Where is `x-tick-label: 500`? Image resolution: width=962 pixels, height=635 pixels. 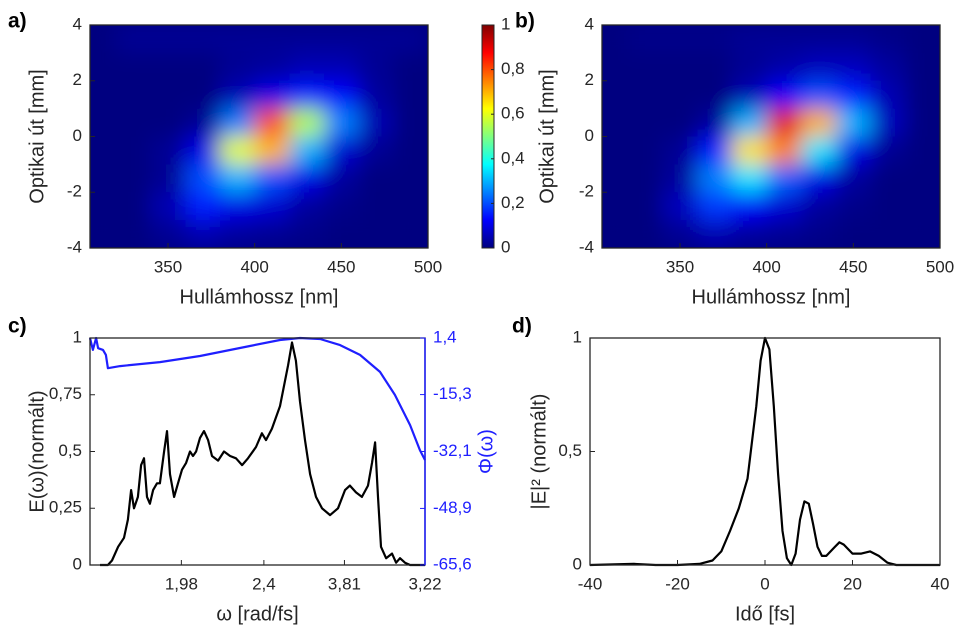 x-tick-label: 500 is located at coordinates (428, 266).